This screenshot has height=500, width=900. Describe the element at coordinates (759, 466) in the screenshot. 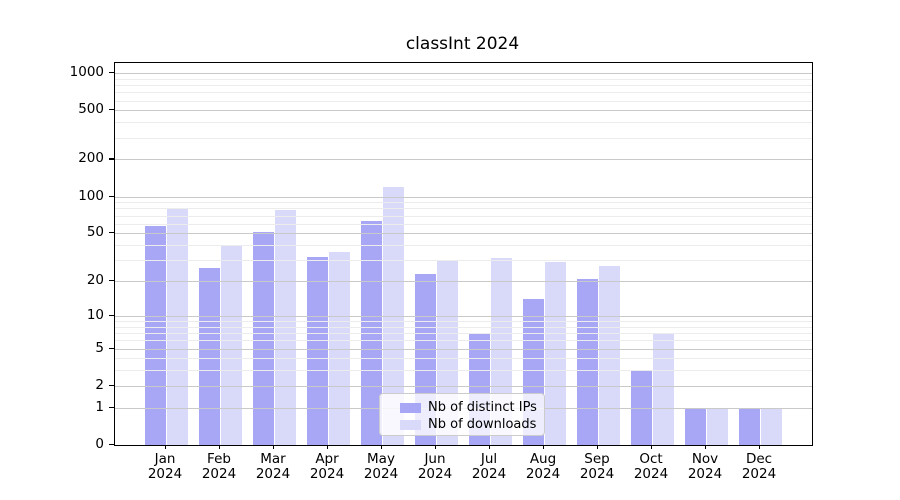

I see `x-tick-label: Dec 2024` at that location.